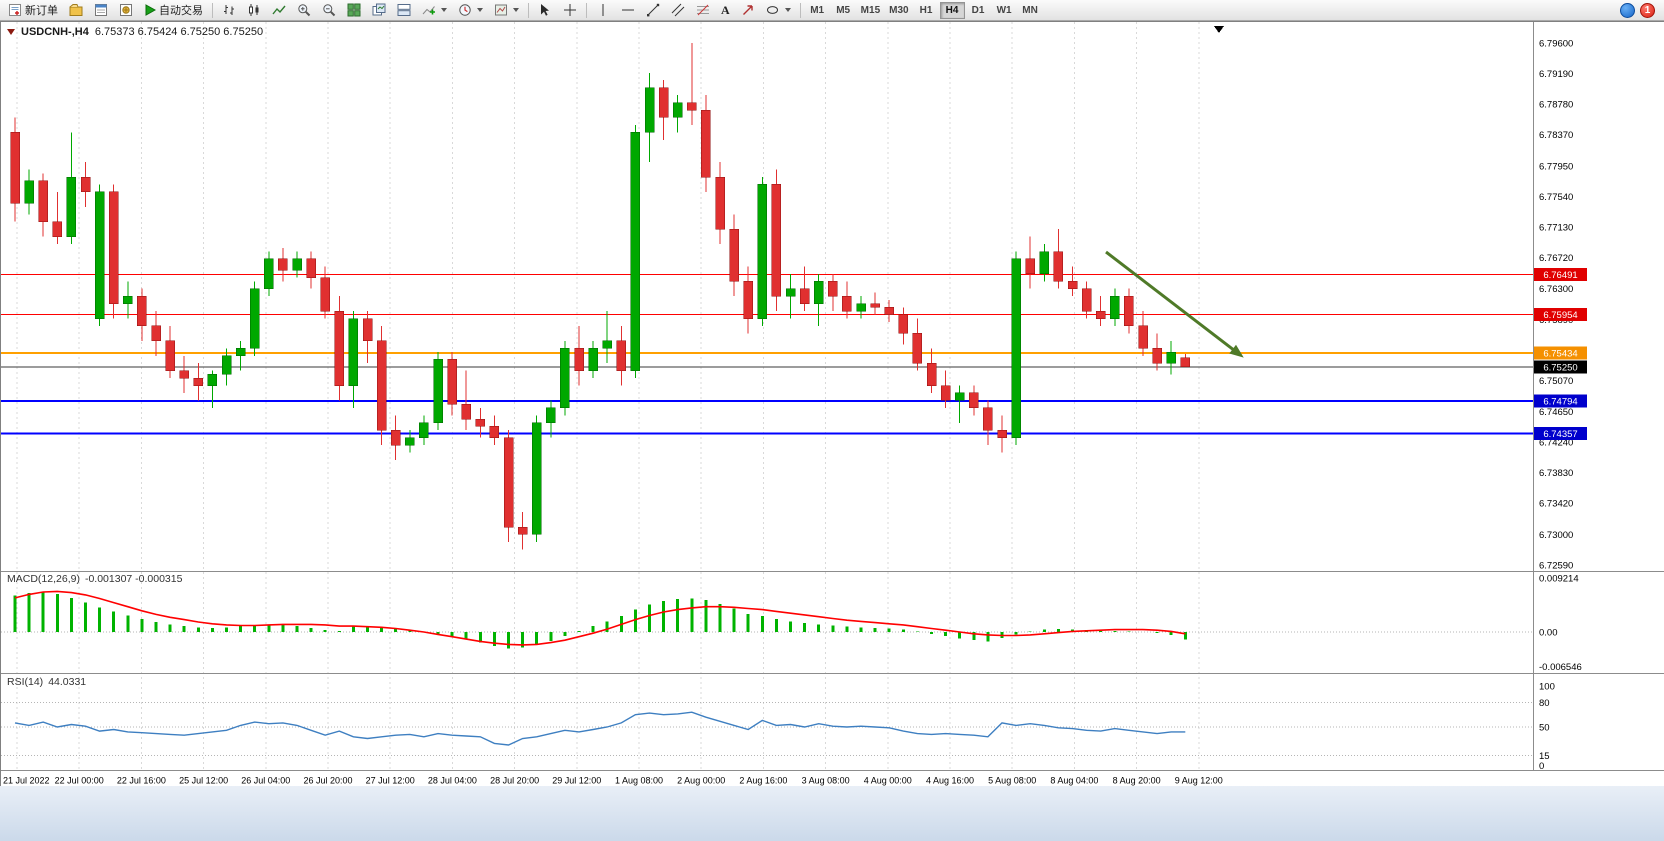  I want to click on timeframe-button-m1: M1, so click(817, 10).